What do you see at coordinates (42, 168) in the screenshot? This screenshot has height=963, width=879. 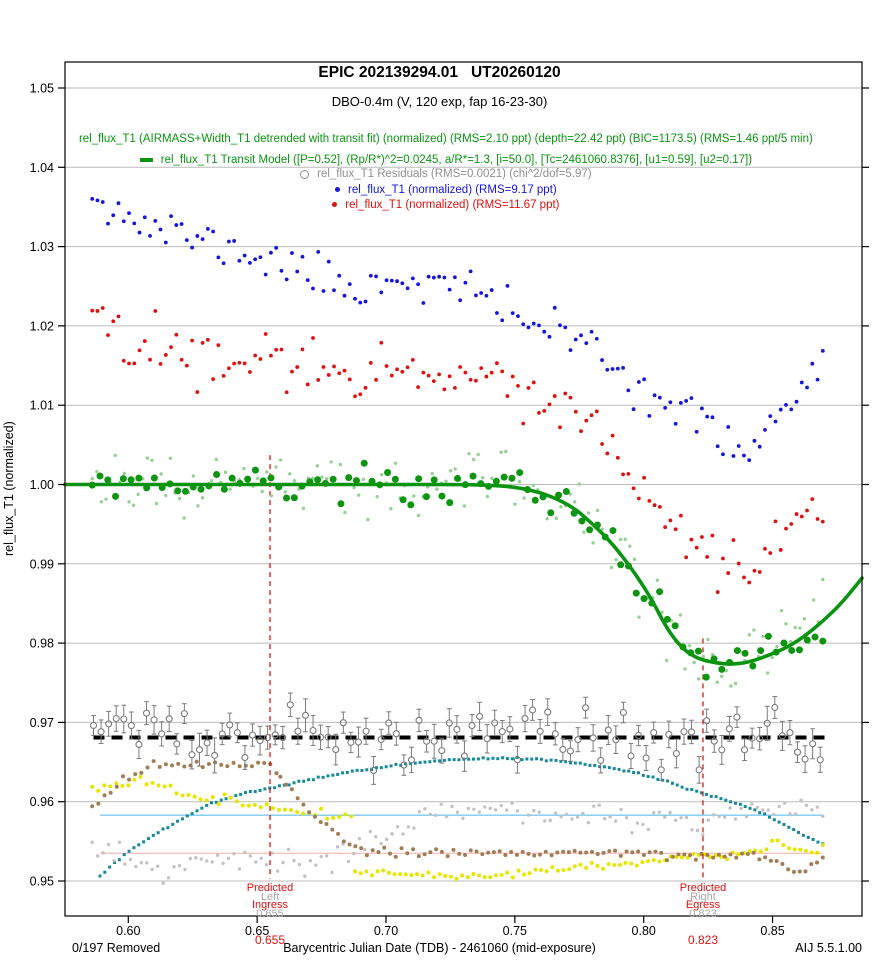 I see `y-tick-label: 1.04` at bounding box center [42, 168].